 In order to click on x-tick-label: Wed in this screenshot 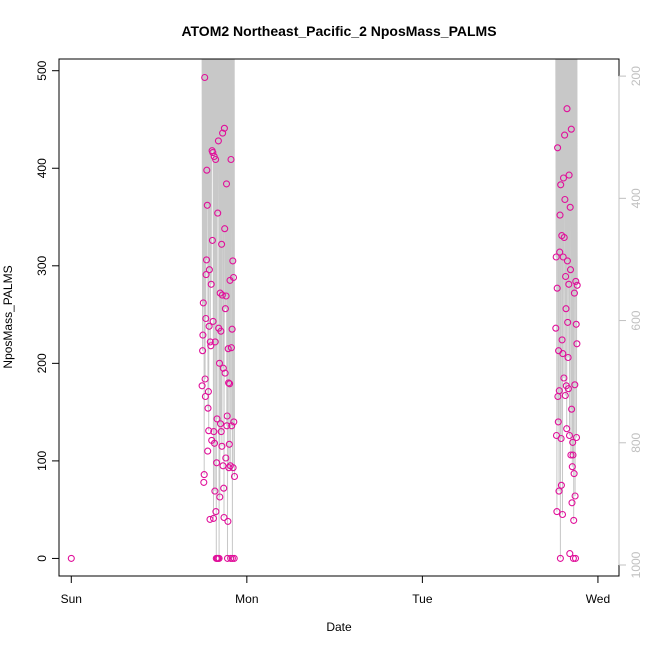, I will do `click(598, 599)`.